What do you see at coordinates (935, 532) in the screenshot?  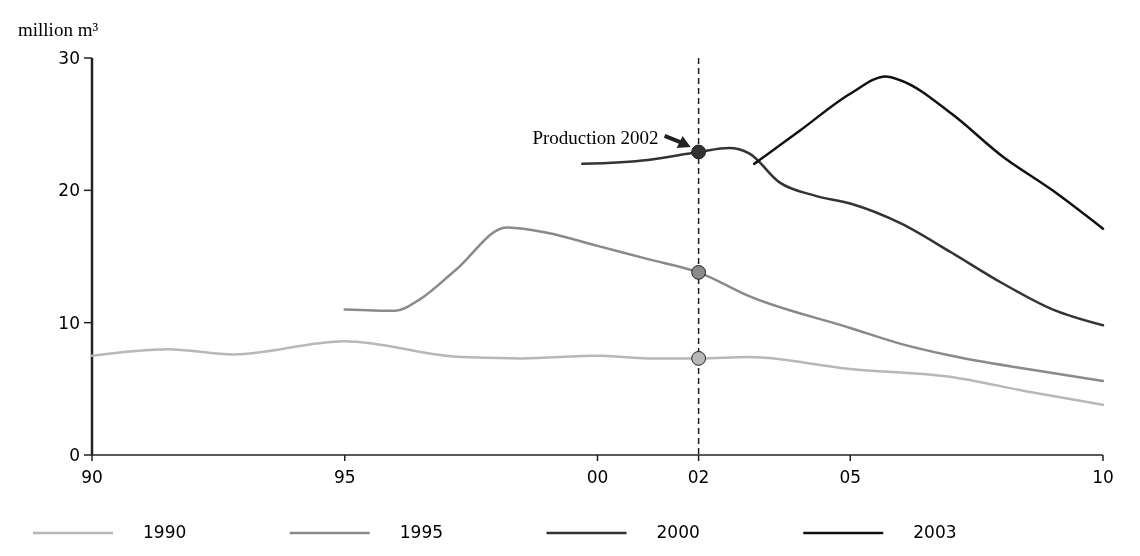 I see `legend-label: 2003` at bounding box center [935, 532].